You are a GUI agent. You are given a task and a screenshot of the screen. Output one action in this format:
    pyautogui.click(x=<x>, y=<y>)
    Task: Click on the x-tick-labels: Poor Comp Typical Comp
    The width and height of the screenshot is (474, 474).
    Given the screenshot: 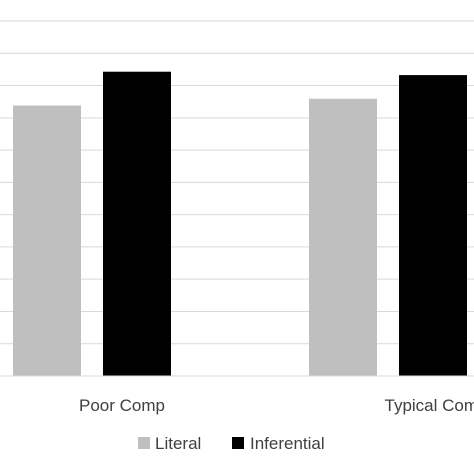 What is the action you would take?
    pyautogui.click(x=276, y=405)
    